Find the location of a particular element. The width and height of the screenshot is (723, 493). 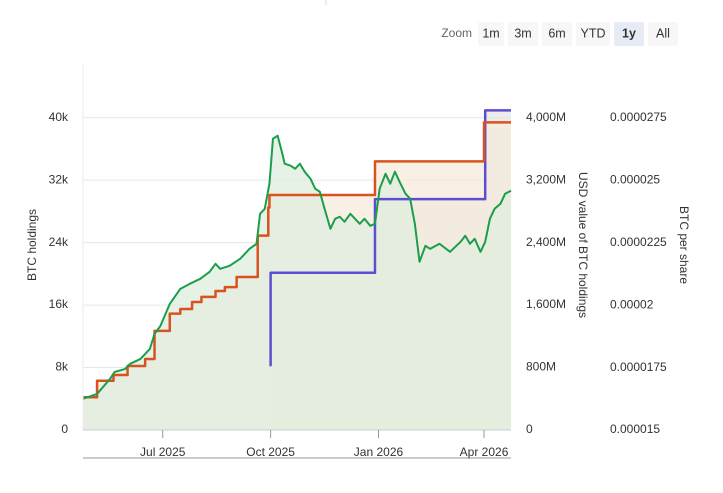

y-axis-title: BTC holdings is located at coordinates (32, 245).